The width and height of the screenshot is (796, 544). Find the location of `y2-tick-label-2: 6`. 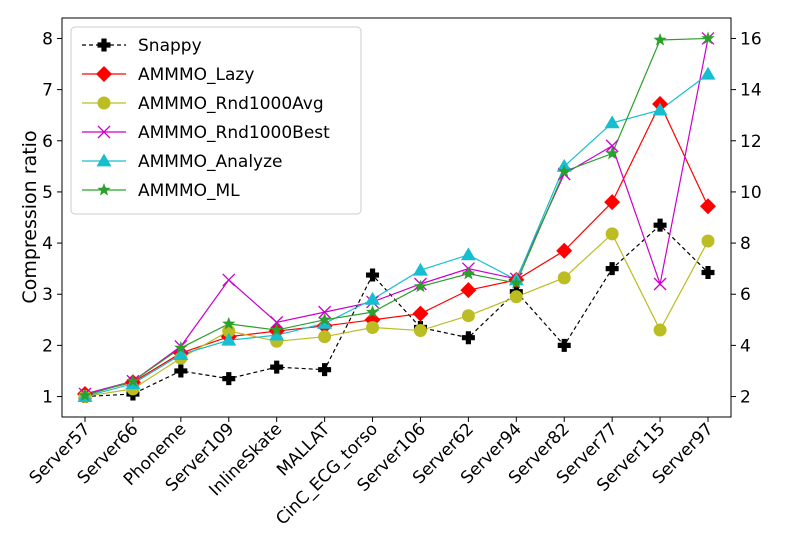

y2-tick-label-2: 6 is located at coordinates (745, 295).